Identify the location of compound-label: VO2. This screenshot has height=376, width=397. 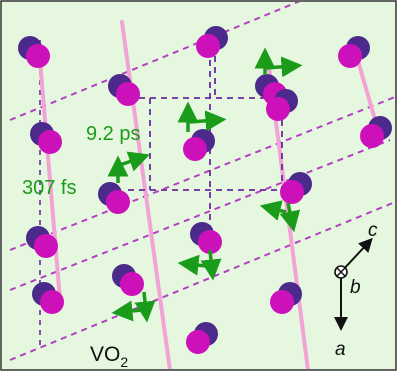
(109, 356).